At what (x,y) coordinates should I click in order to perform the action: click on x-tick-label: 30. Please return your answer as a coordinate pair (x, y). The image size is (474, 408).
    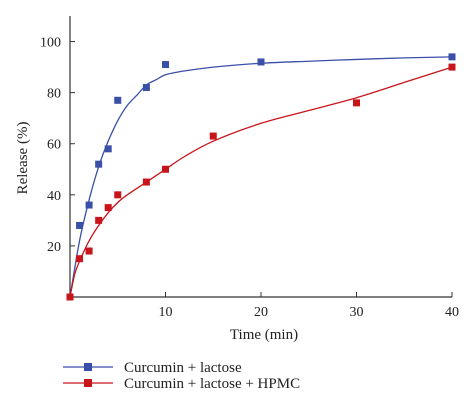
    Looking at the image, I should click on (357, 312).